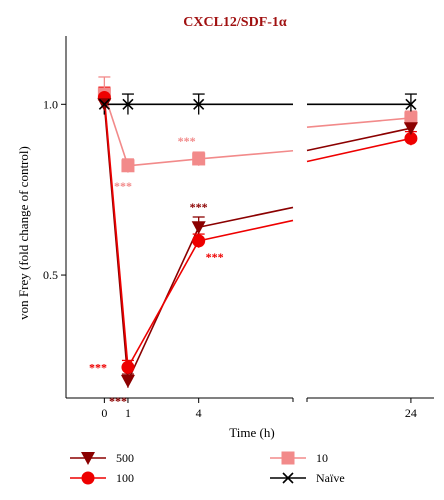 The image size is (444, 500). What do you see at coordinates (330, 478) in the screenshot?
I see `legend-label: Naïve` at bounding box center [330, 478].